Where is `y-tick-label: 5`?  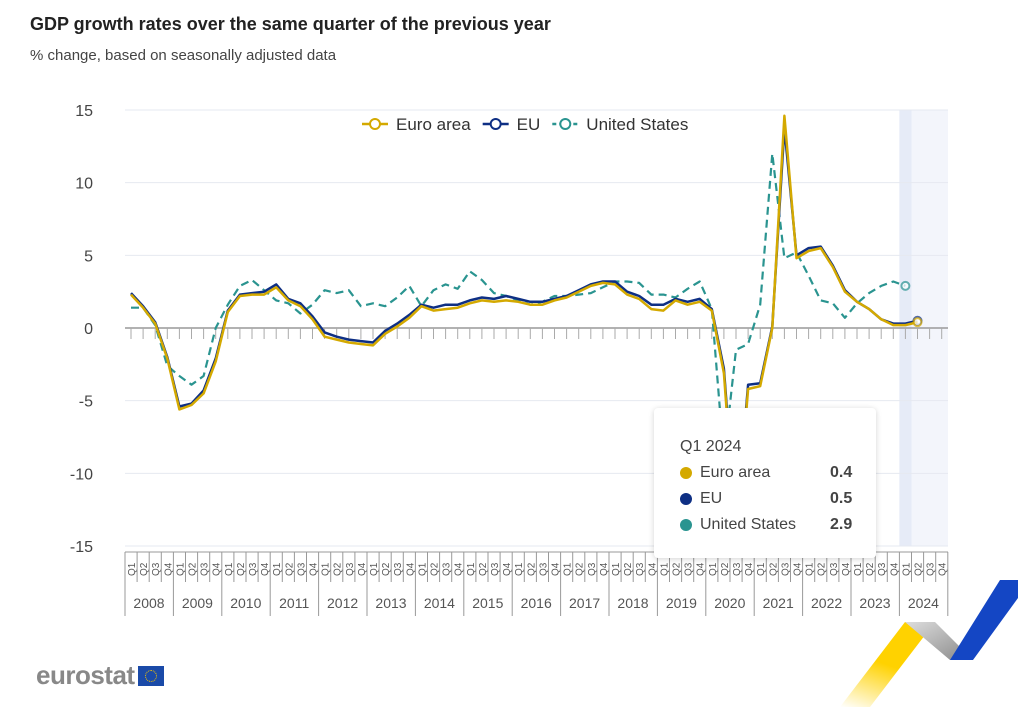 y-tick-label: 5 is located at coordinates (88, 256).